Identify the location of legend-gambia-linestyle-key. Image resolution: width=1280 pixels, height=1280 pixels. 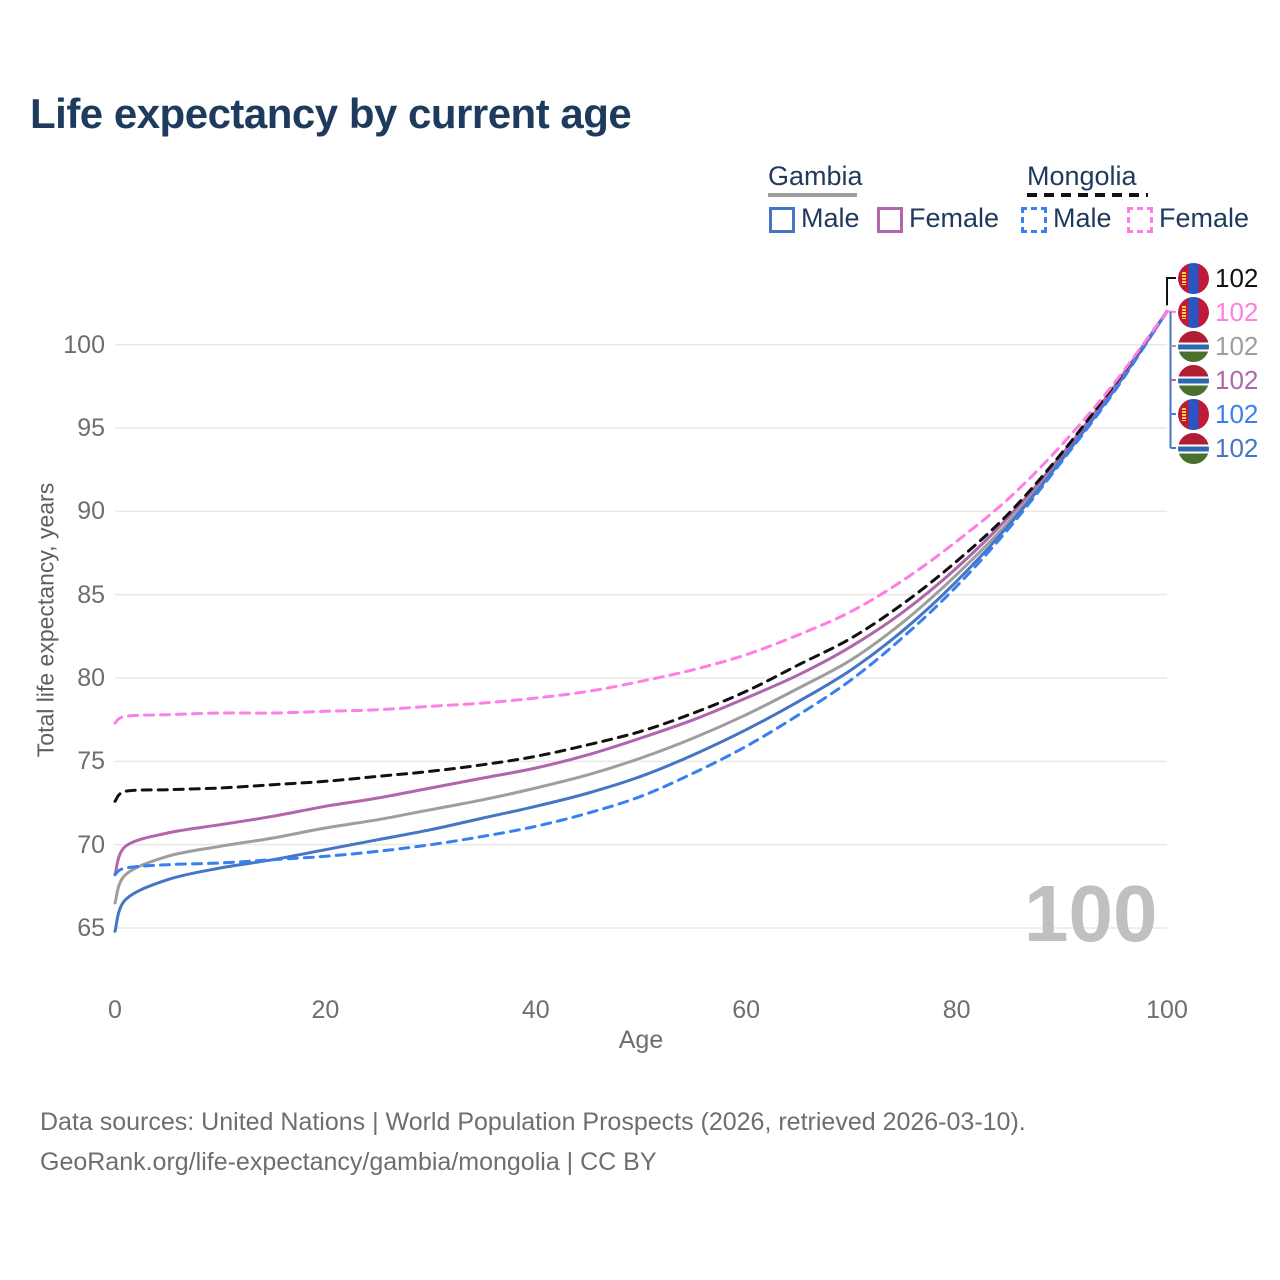
(812, 195).